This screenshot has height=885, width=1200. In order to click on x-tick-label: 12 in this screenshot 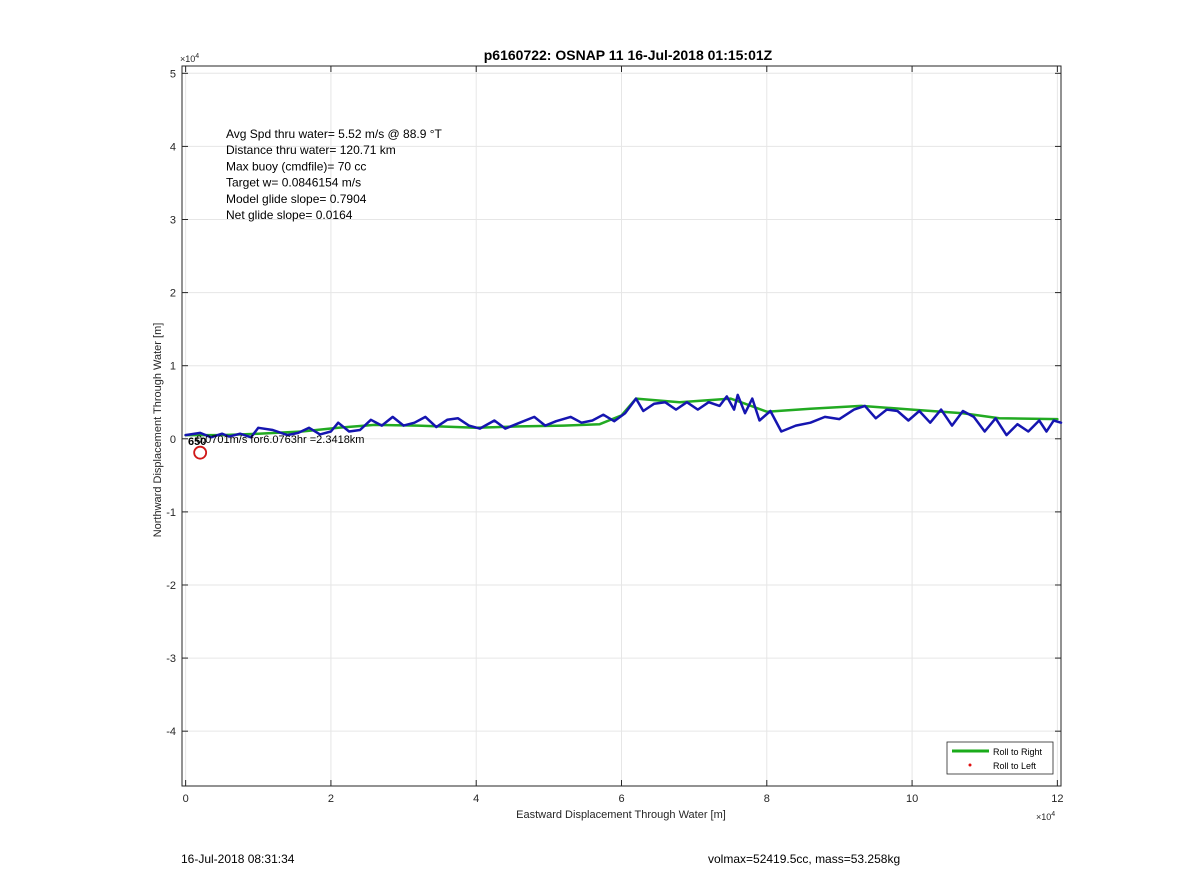, I will do `click(1057, 799)`.